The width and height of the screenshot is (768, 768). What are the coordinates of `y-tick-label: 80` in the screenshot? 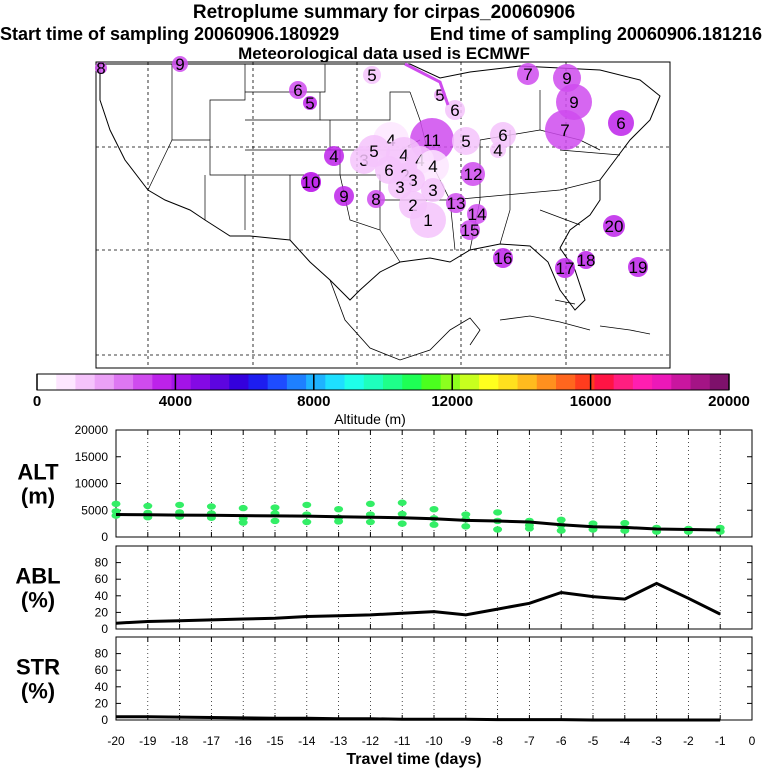 It's located at (102, 654).